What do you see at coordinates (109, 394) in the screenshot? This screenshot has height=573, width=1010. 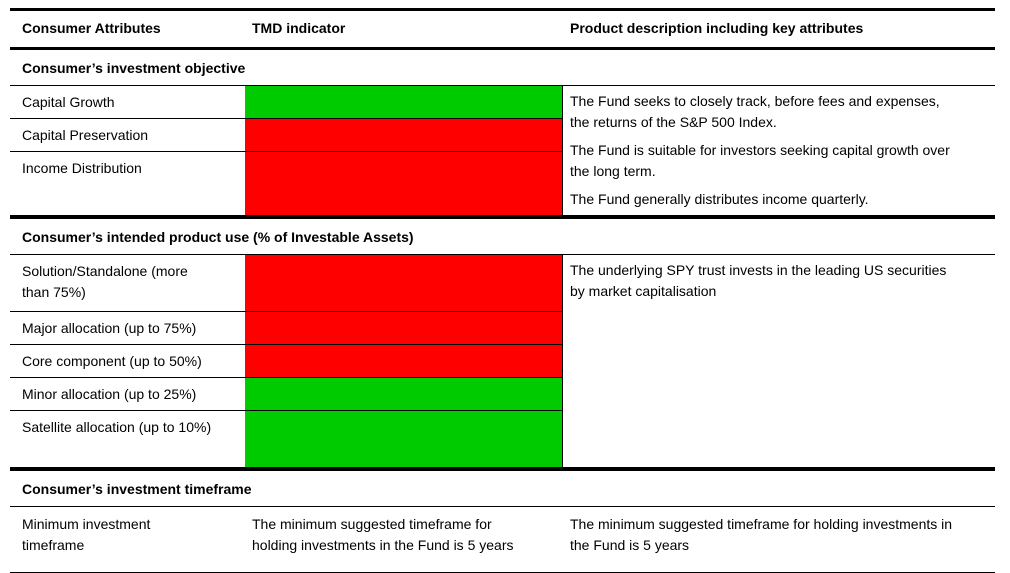 I see `attribute-label: Minor allocation (up to 25%)` at bounding box center [109, 394].